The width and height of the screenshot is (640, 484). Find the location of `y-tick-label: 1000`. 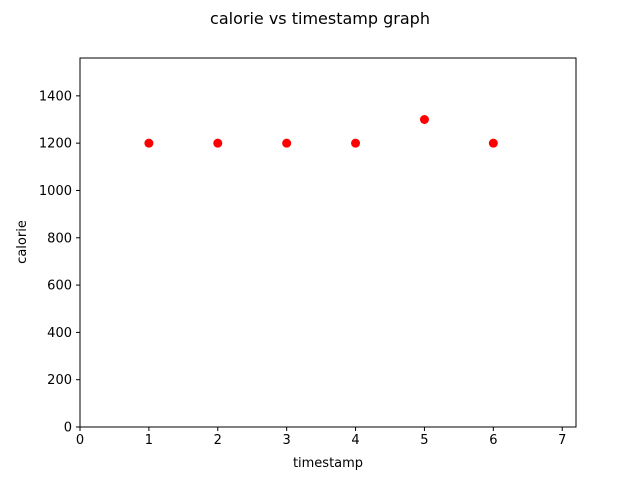

y-tick-label: 1000 is located at coordinates (55, 191).